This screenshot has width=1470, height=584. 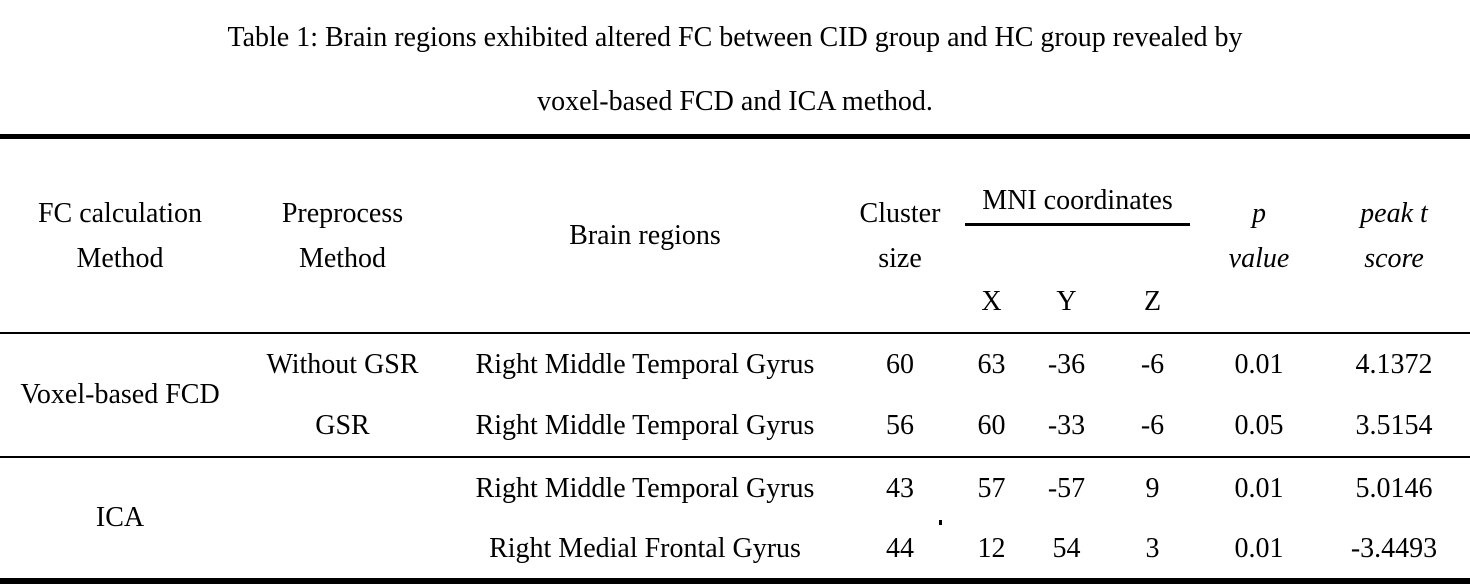 I want to click on cell-mni-y: -33, so click(x=1066, y=425).